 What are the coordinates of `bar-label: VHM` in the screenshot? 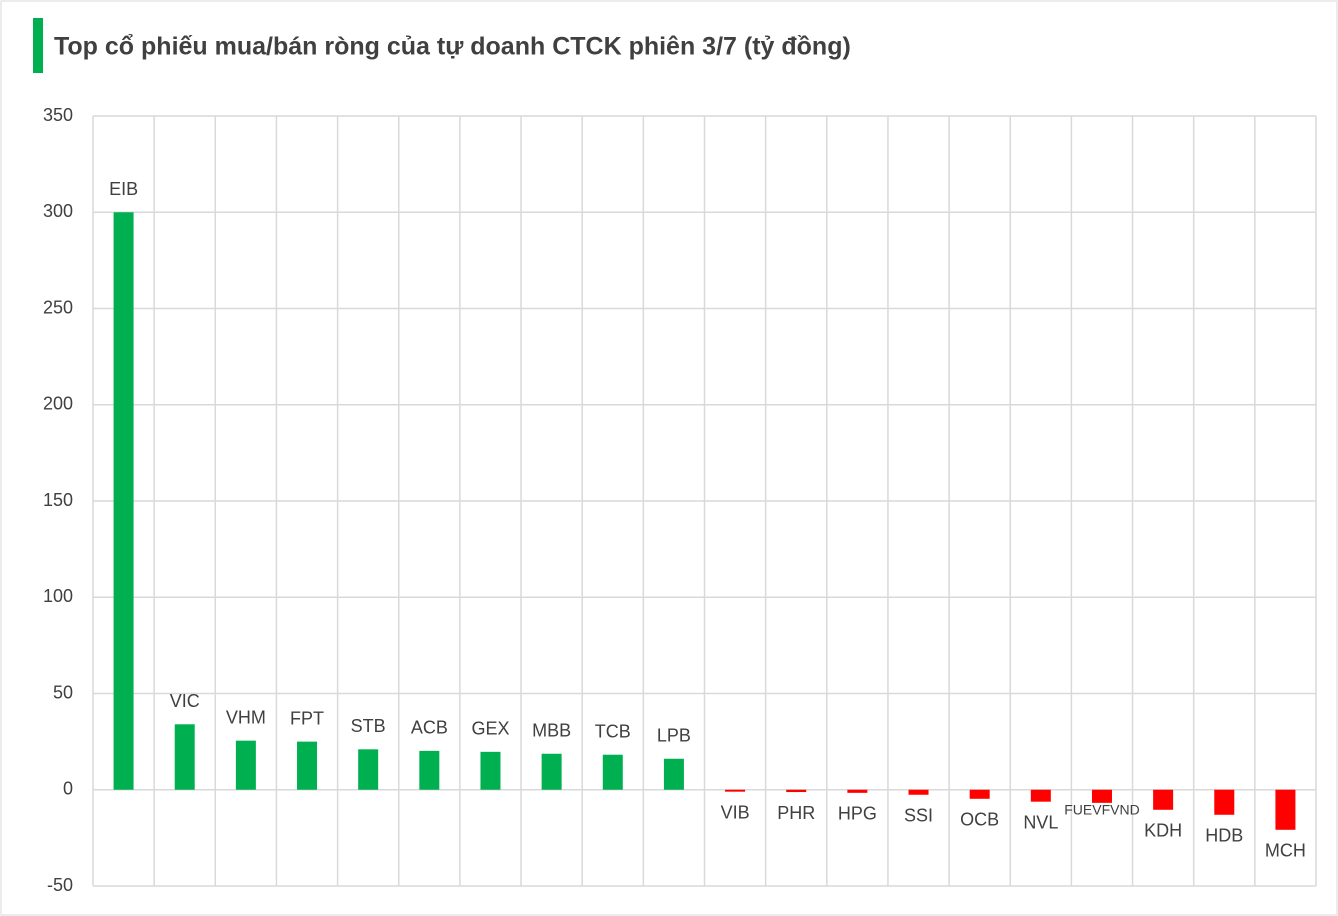 It's located at (246, 717).